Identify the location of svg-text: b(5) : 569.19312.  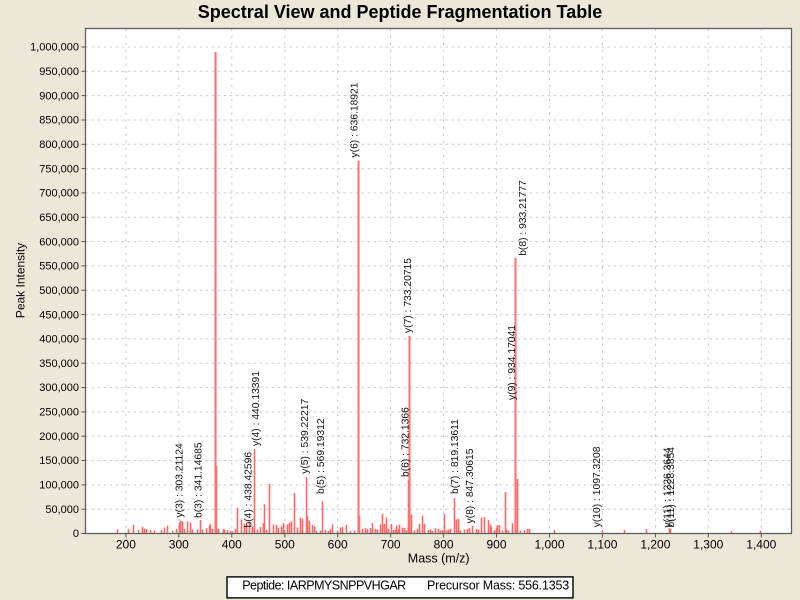
(321, 456).